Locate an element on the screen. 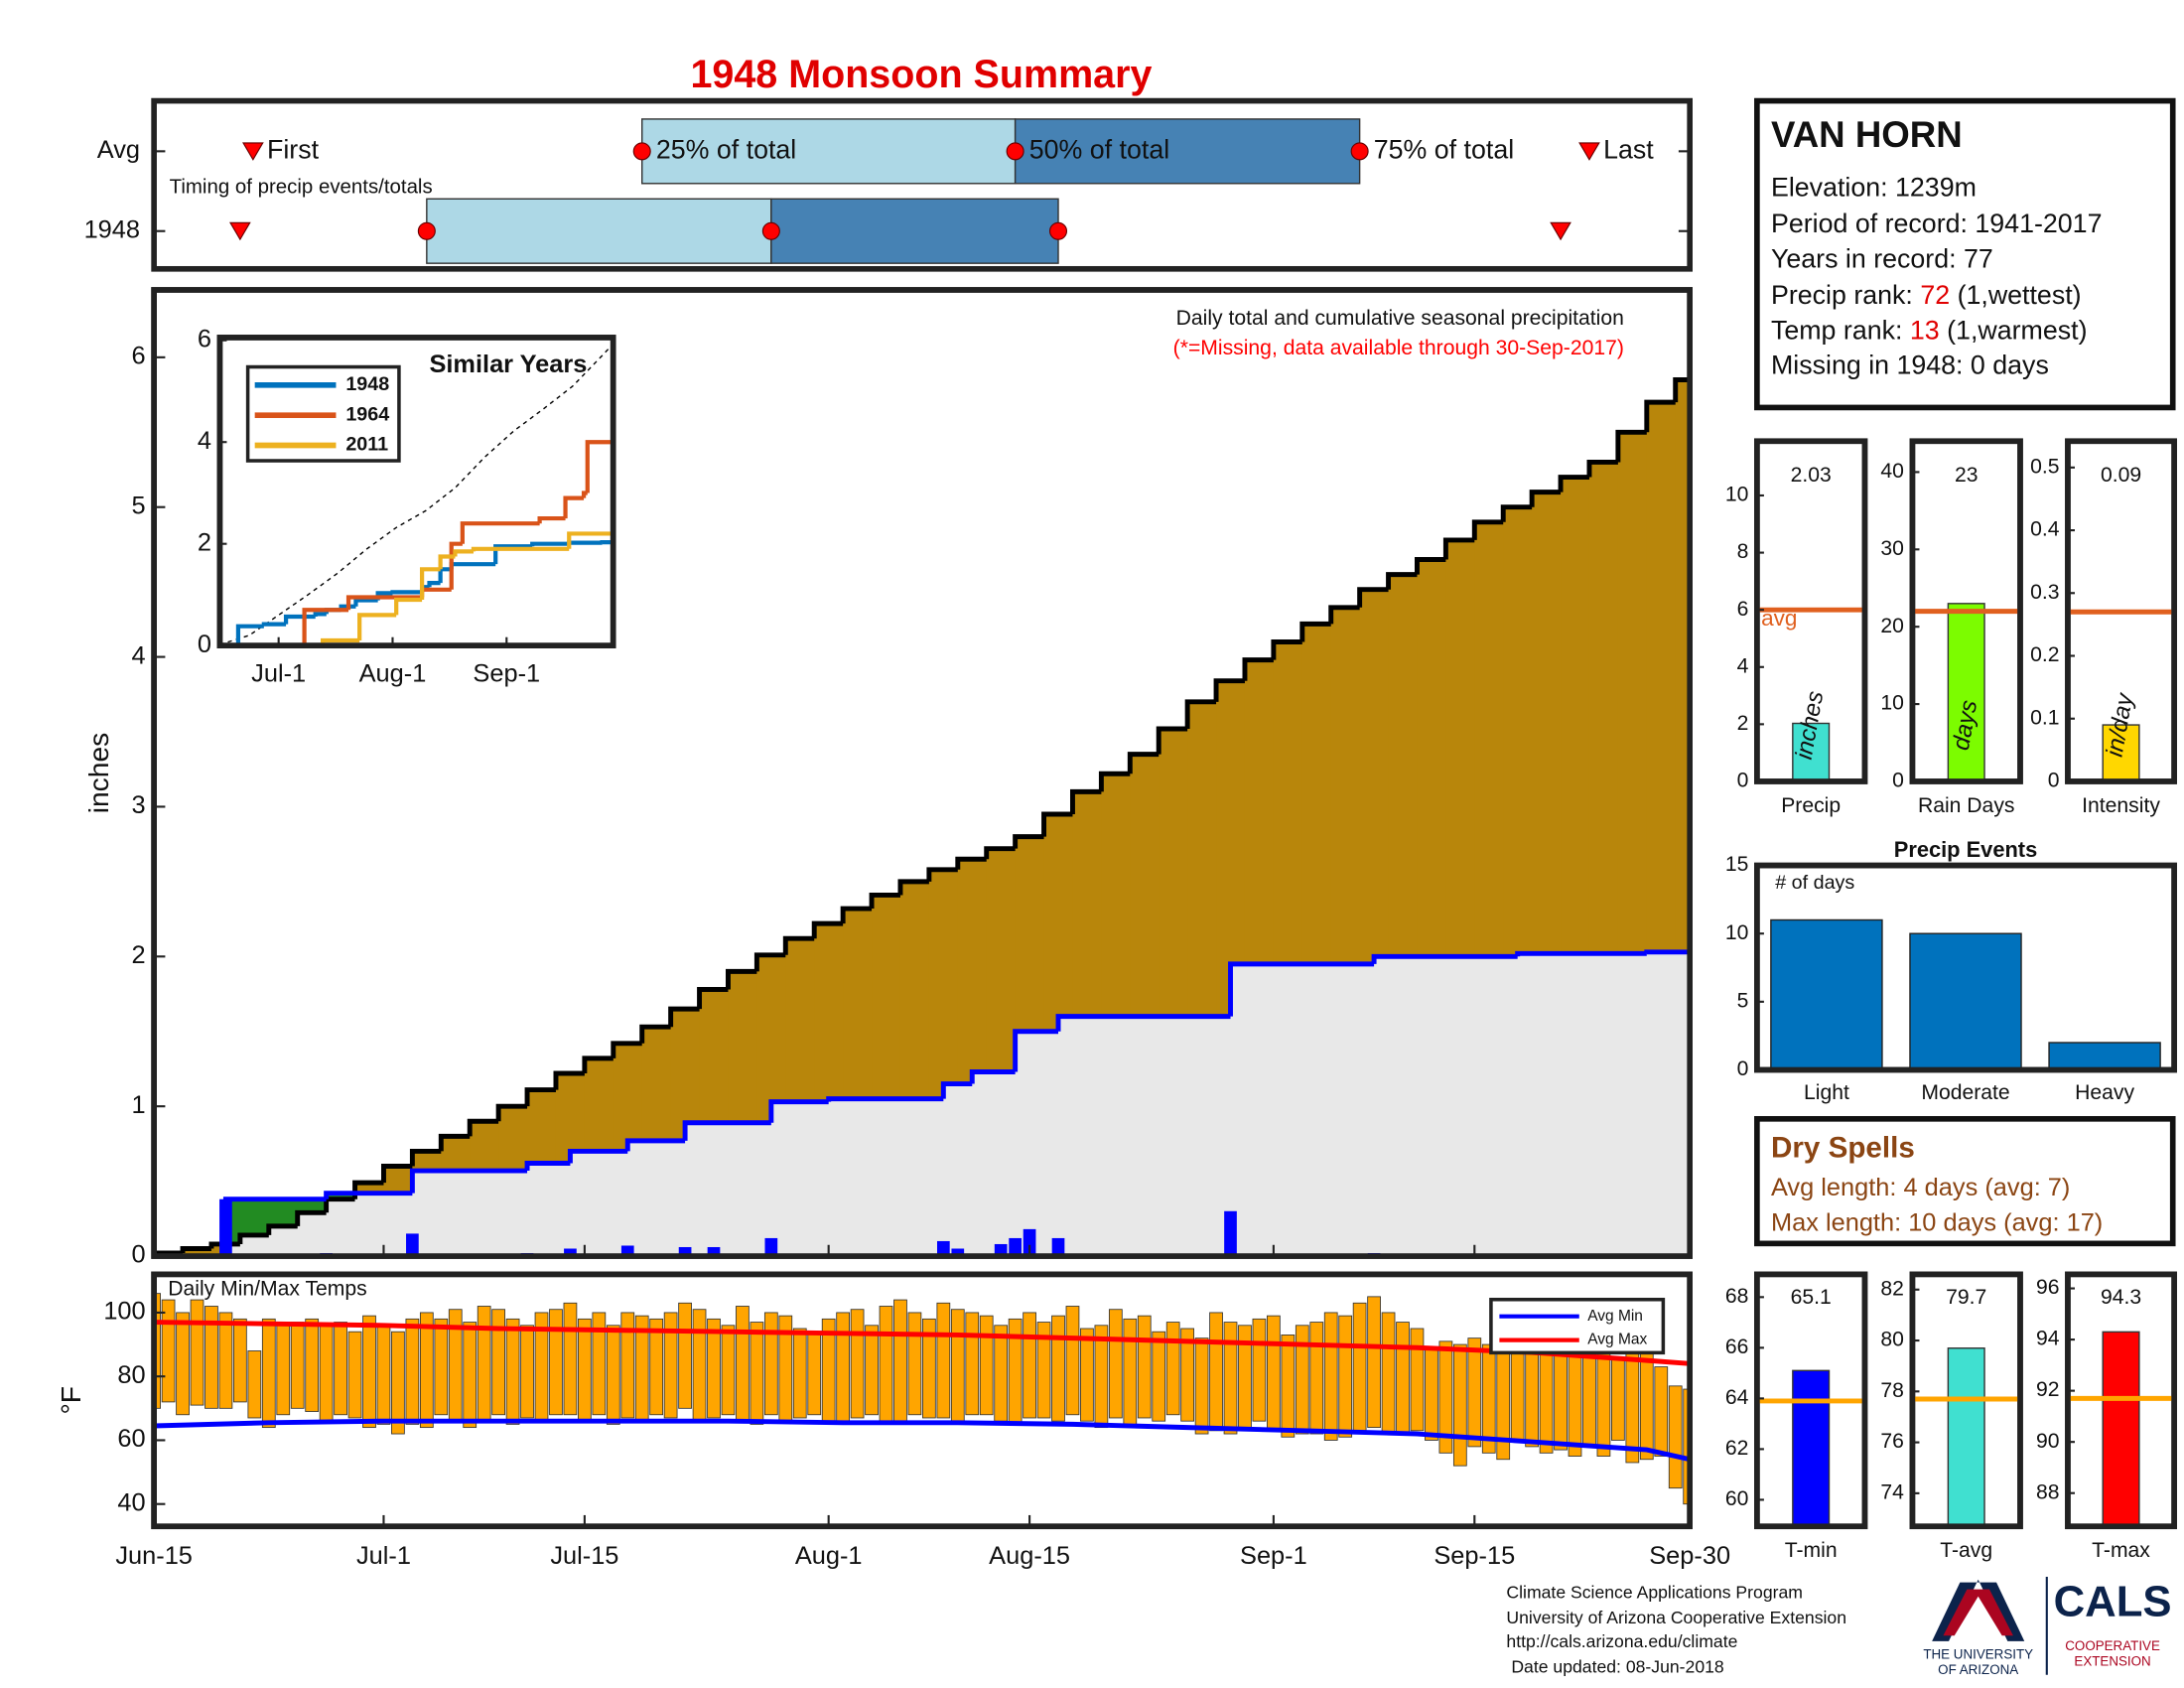 The height and width of the screenshot is (1688, 2184). value-label: 23 is located at coordinates (1967, 475).